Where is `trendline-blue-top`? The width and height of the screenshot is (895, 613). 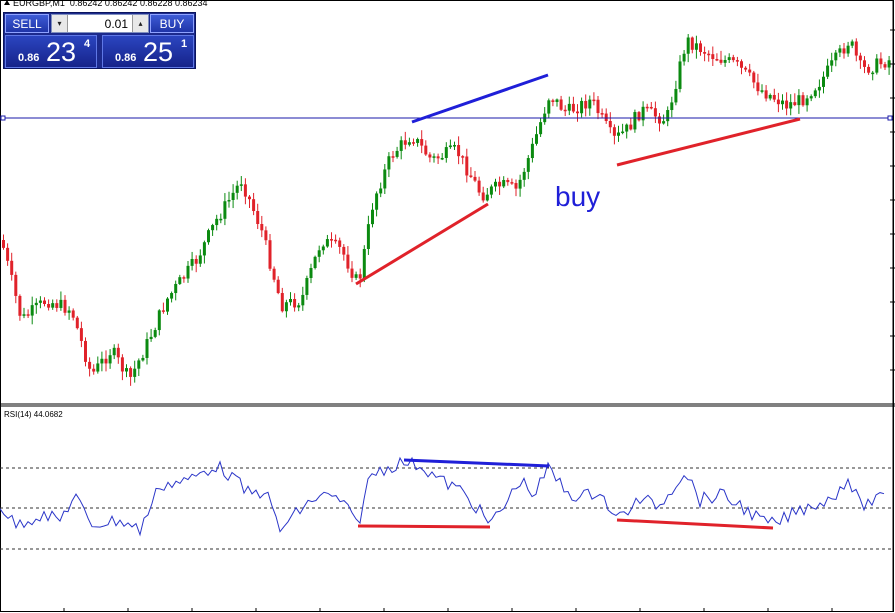 trendline-blue-top is located at coordinates (480, 98).